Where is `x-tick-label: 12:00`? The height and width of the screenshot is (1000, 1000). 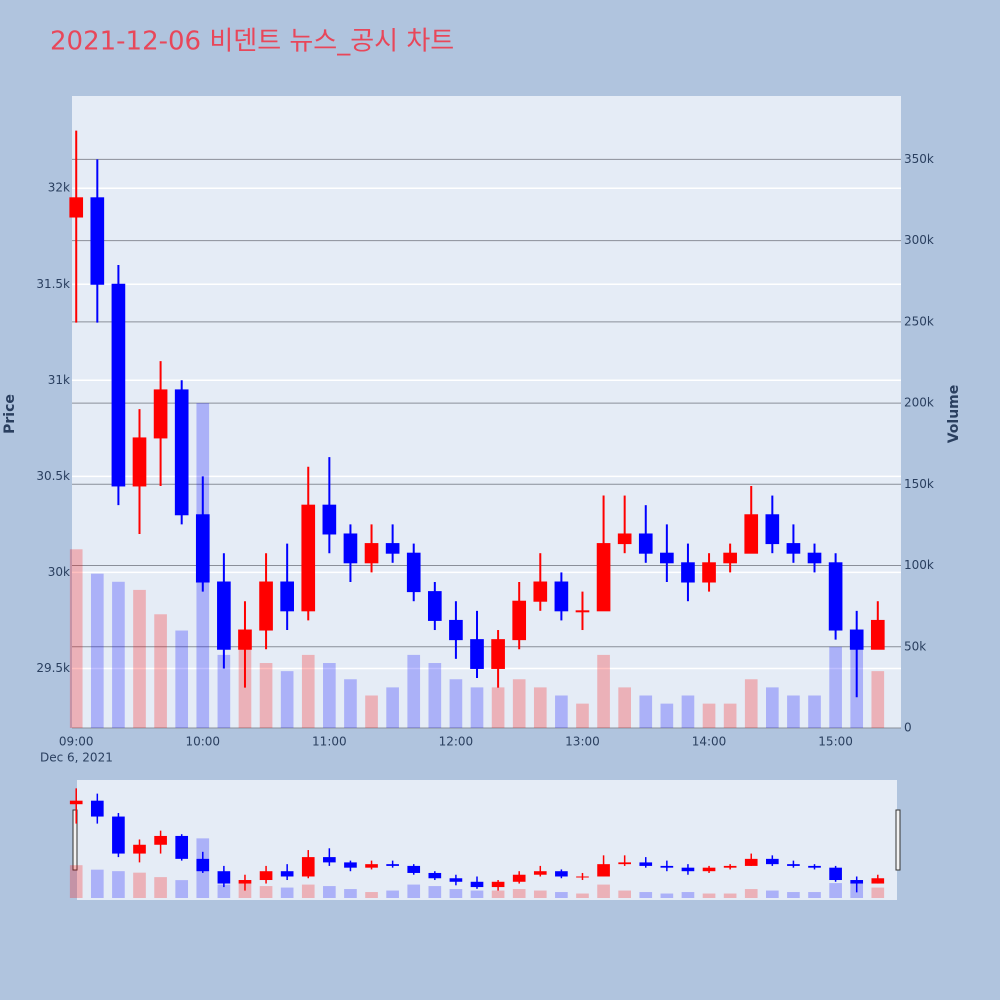 x-tick-label: 12:00 is located at coordinates (456, 742).